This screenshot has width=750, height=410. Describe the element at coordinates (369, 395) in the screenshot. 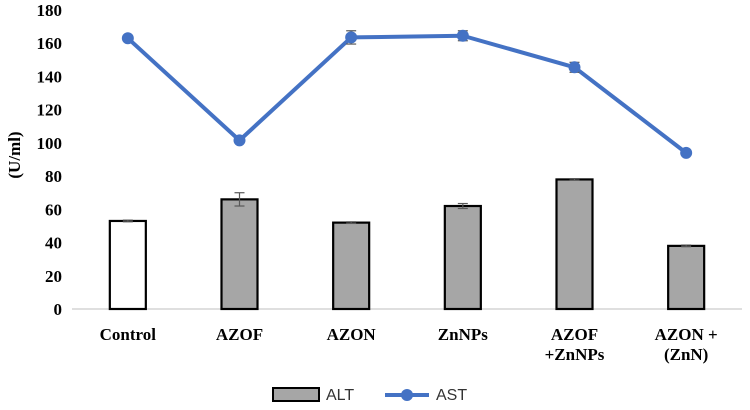

I see `legend: ALT AST` at that location.